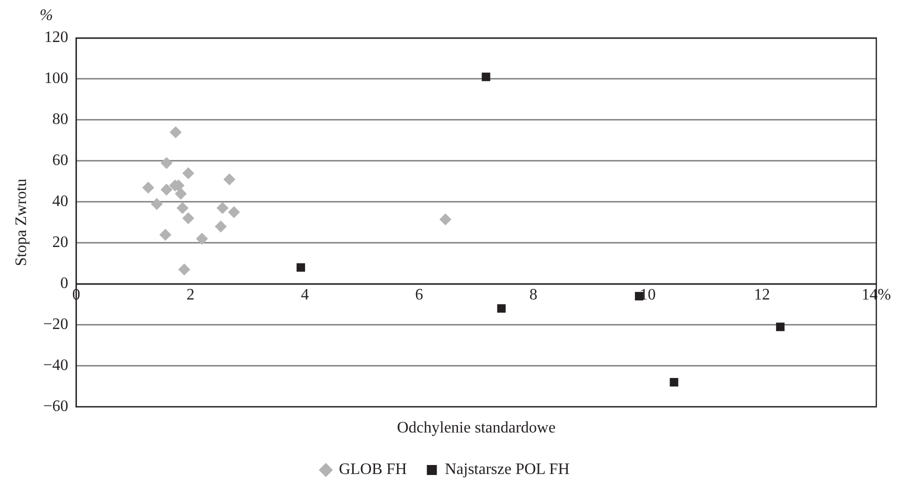  I want to click on x-axis-title: Odchylenie standardowe, so click(476, 428).